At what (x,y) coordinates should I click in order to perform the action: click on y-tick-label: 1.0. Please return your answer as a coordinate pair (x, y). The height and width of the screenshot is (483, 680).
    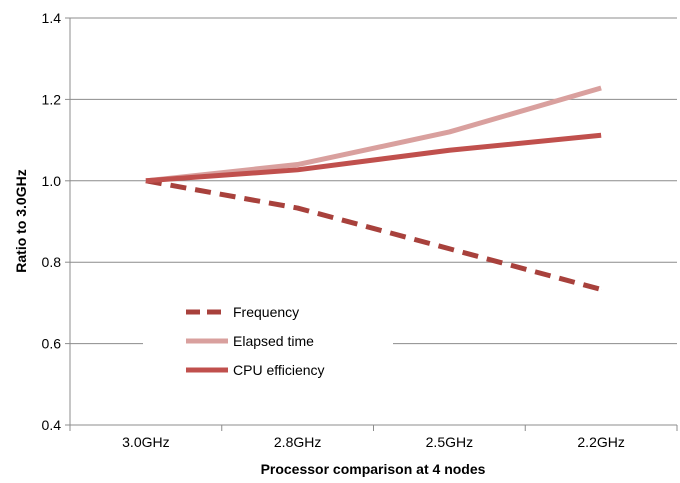
    Looking at the image, I should click on (52, 181).